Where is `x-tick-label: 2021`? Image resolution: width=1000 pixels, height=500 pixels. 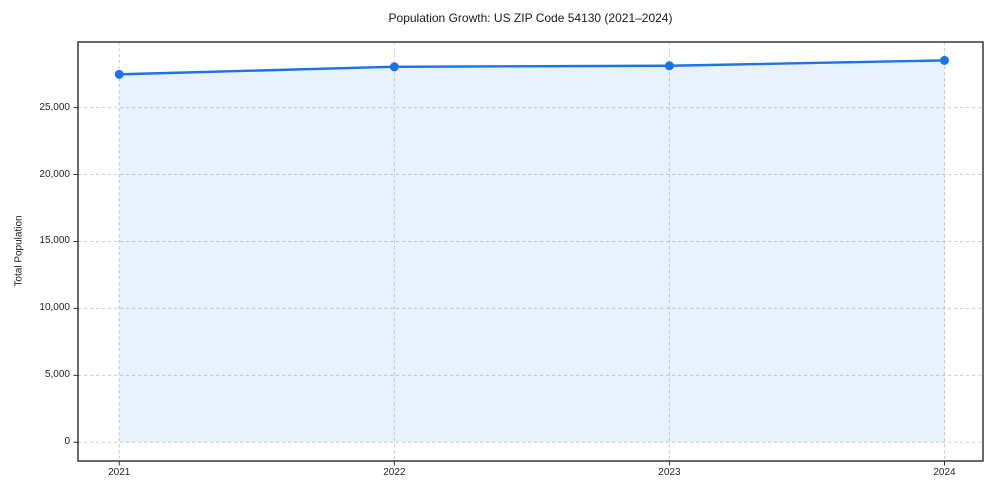 x-tick-label: 2021 is located at coordinates (119, 472).